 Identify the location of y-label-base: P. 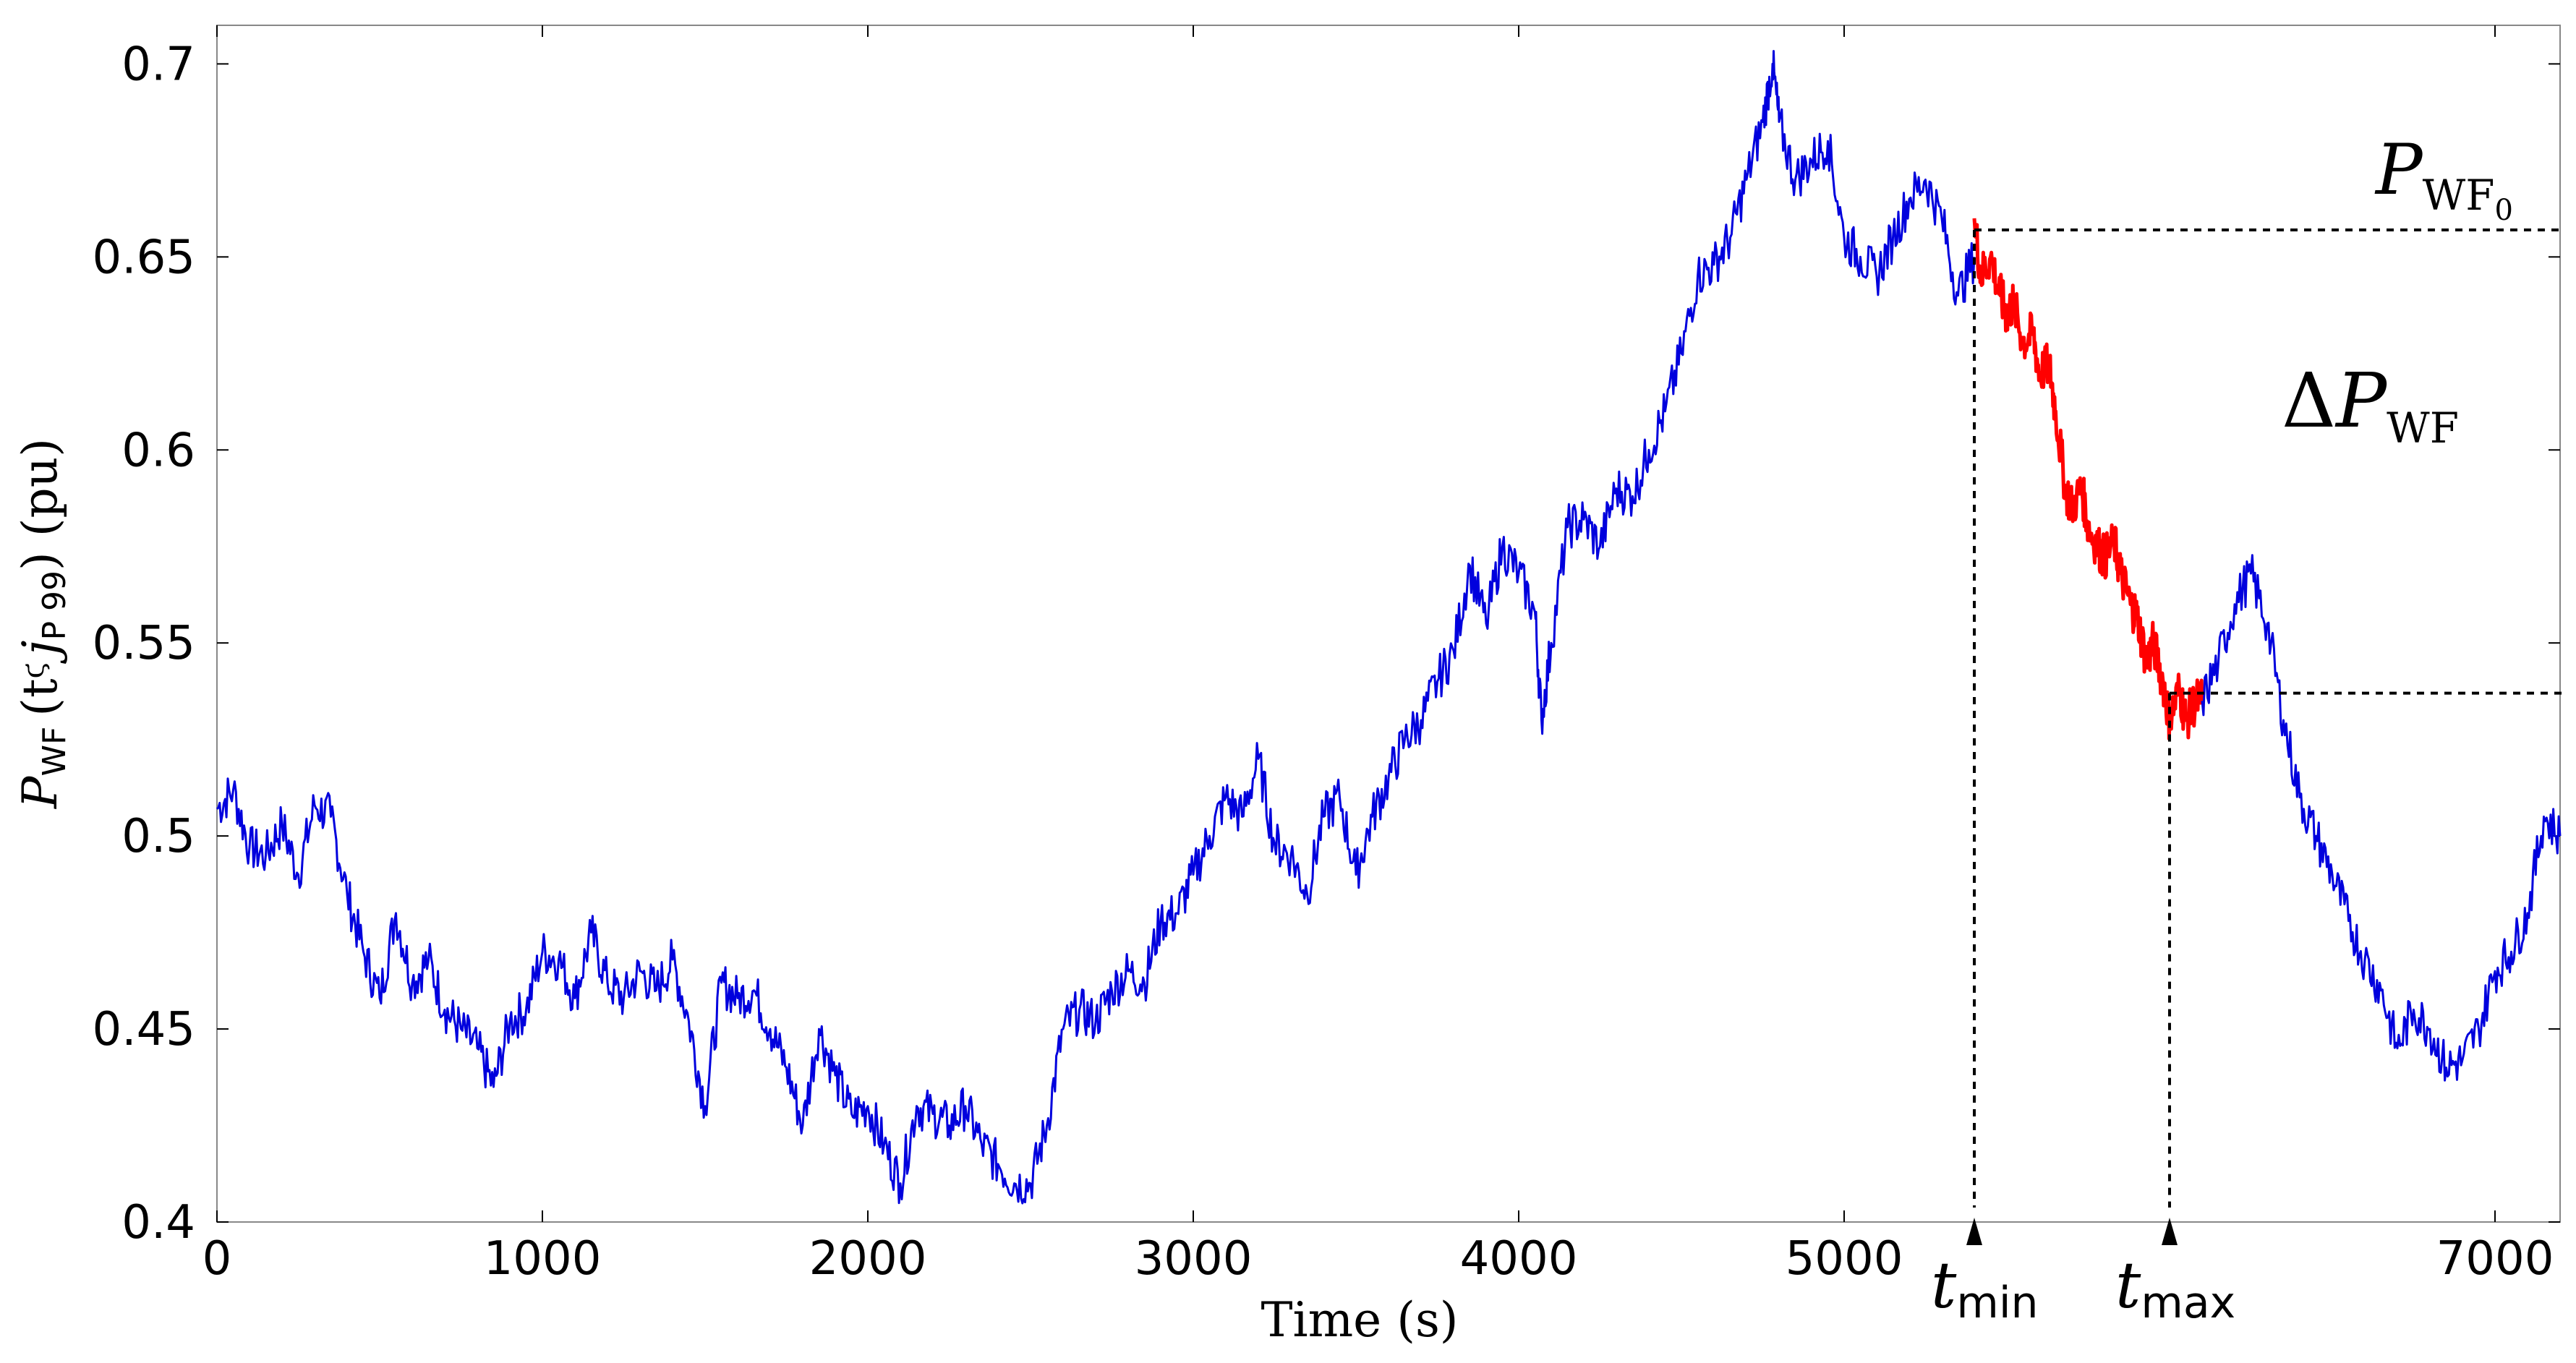
(40, 792).